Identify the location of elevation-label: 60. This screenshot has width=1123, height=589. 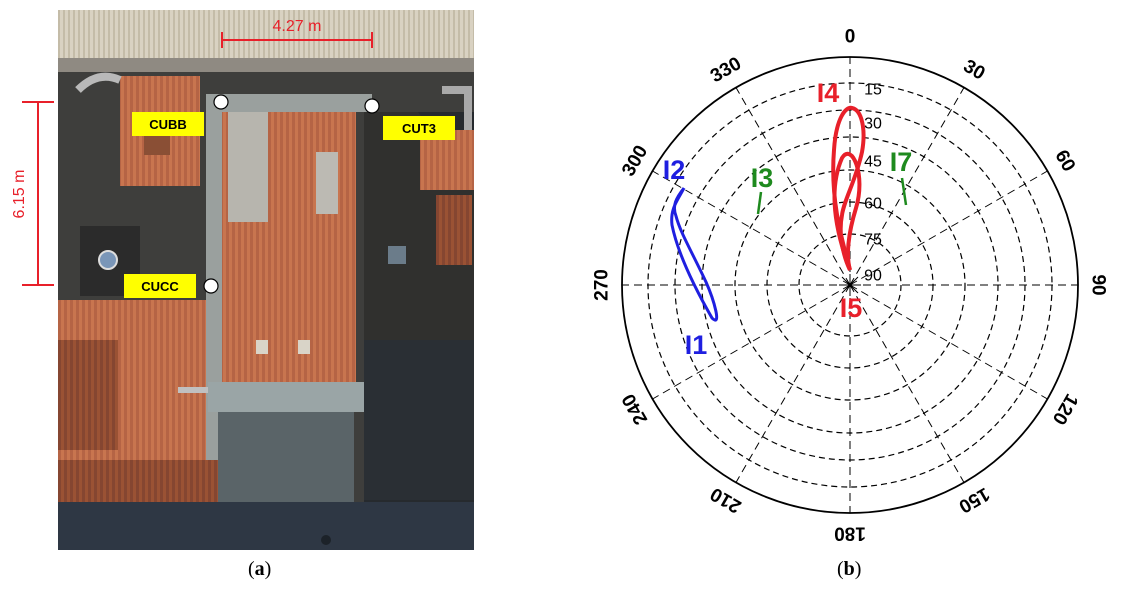
(873, 204).